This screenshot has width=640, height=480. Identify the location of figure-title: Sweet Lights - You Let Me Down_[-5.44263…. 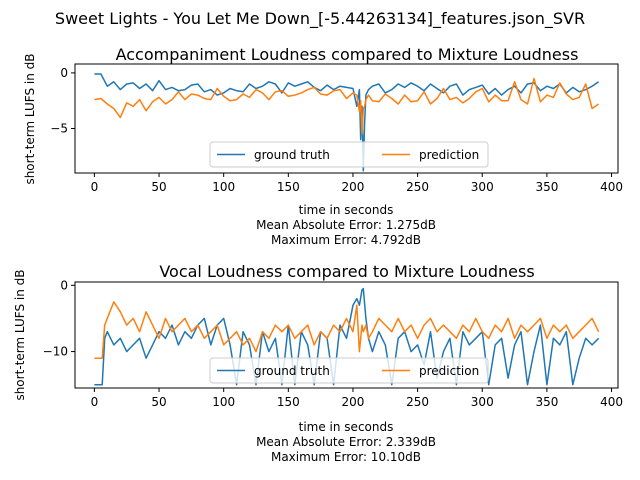
(320, 19).